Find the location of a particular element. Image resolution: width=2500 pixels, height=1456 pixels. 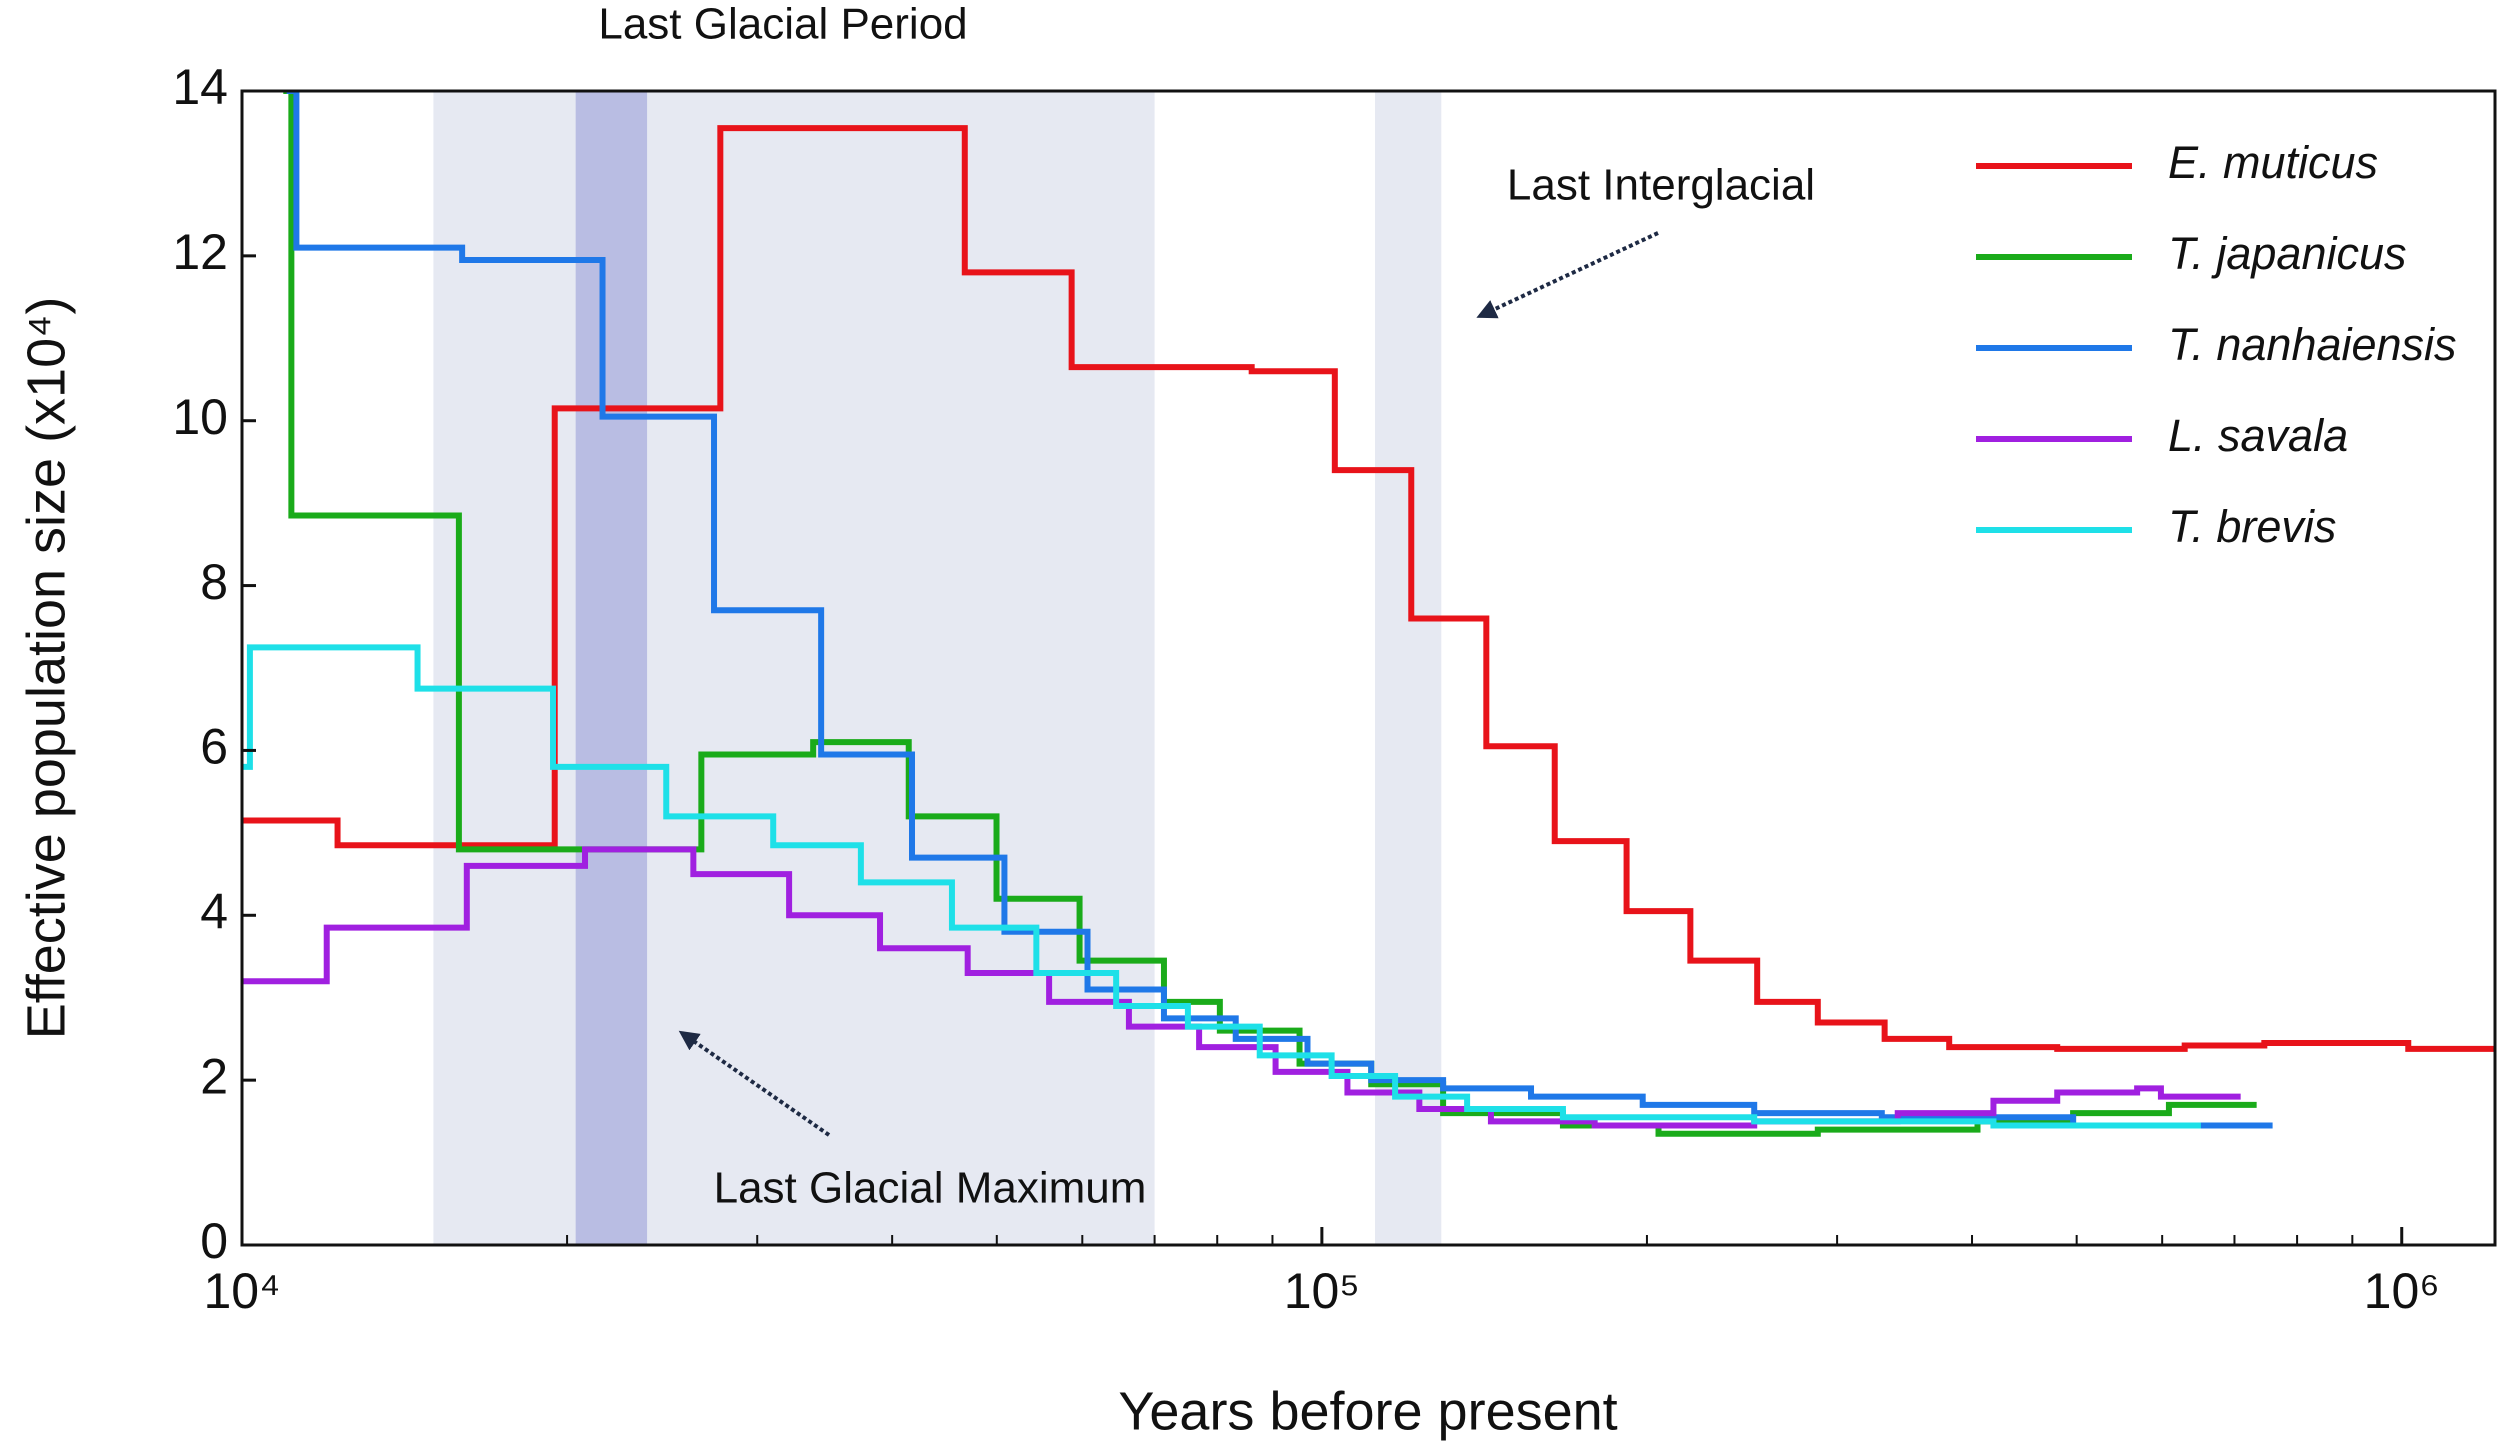

y-tick-label: 0 is located at coordinates (214, 1241).